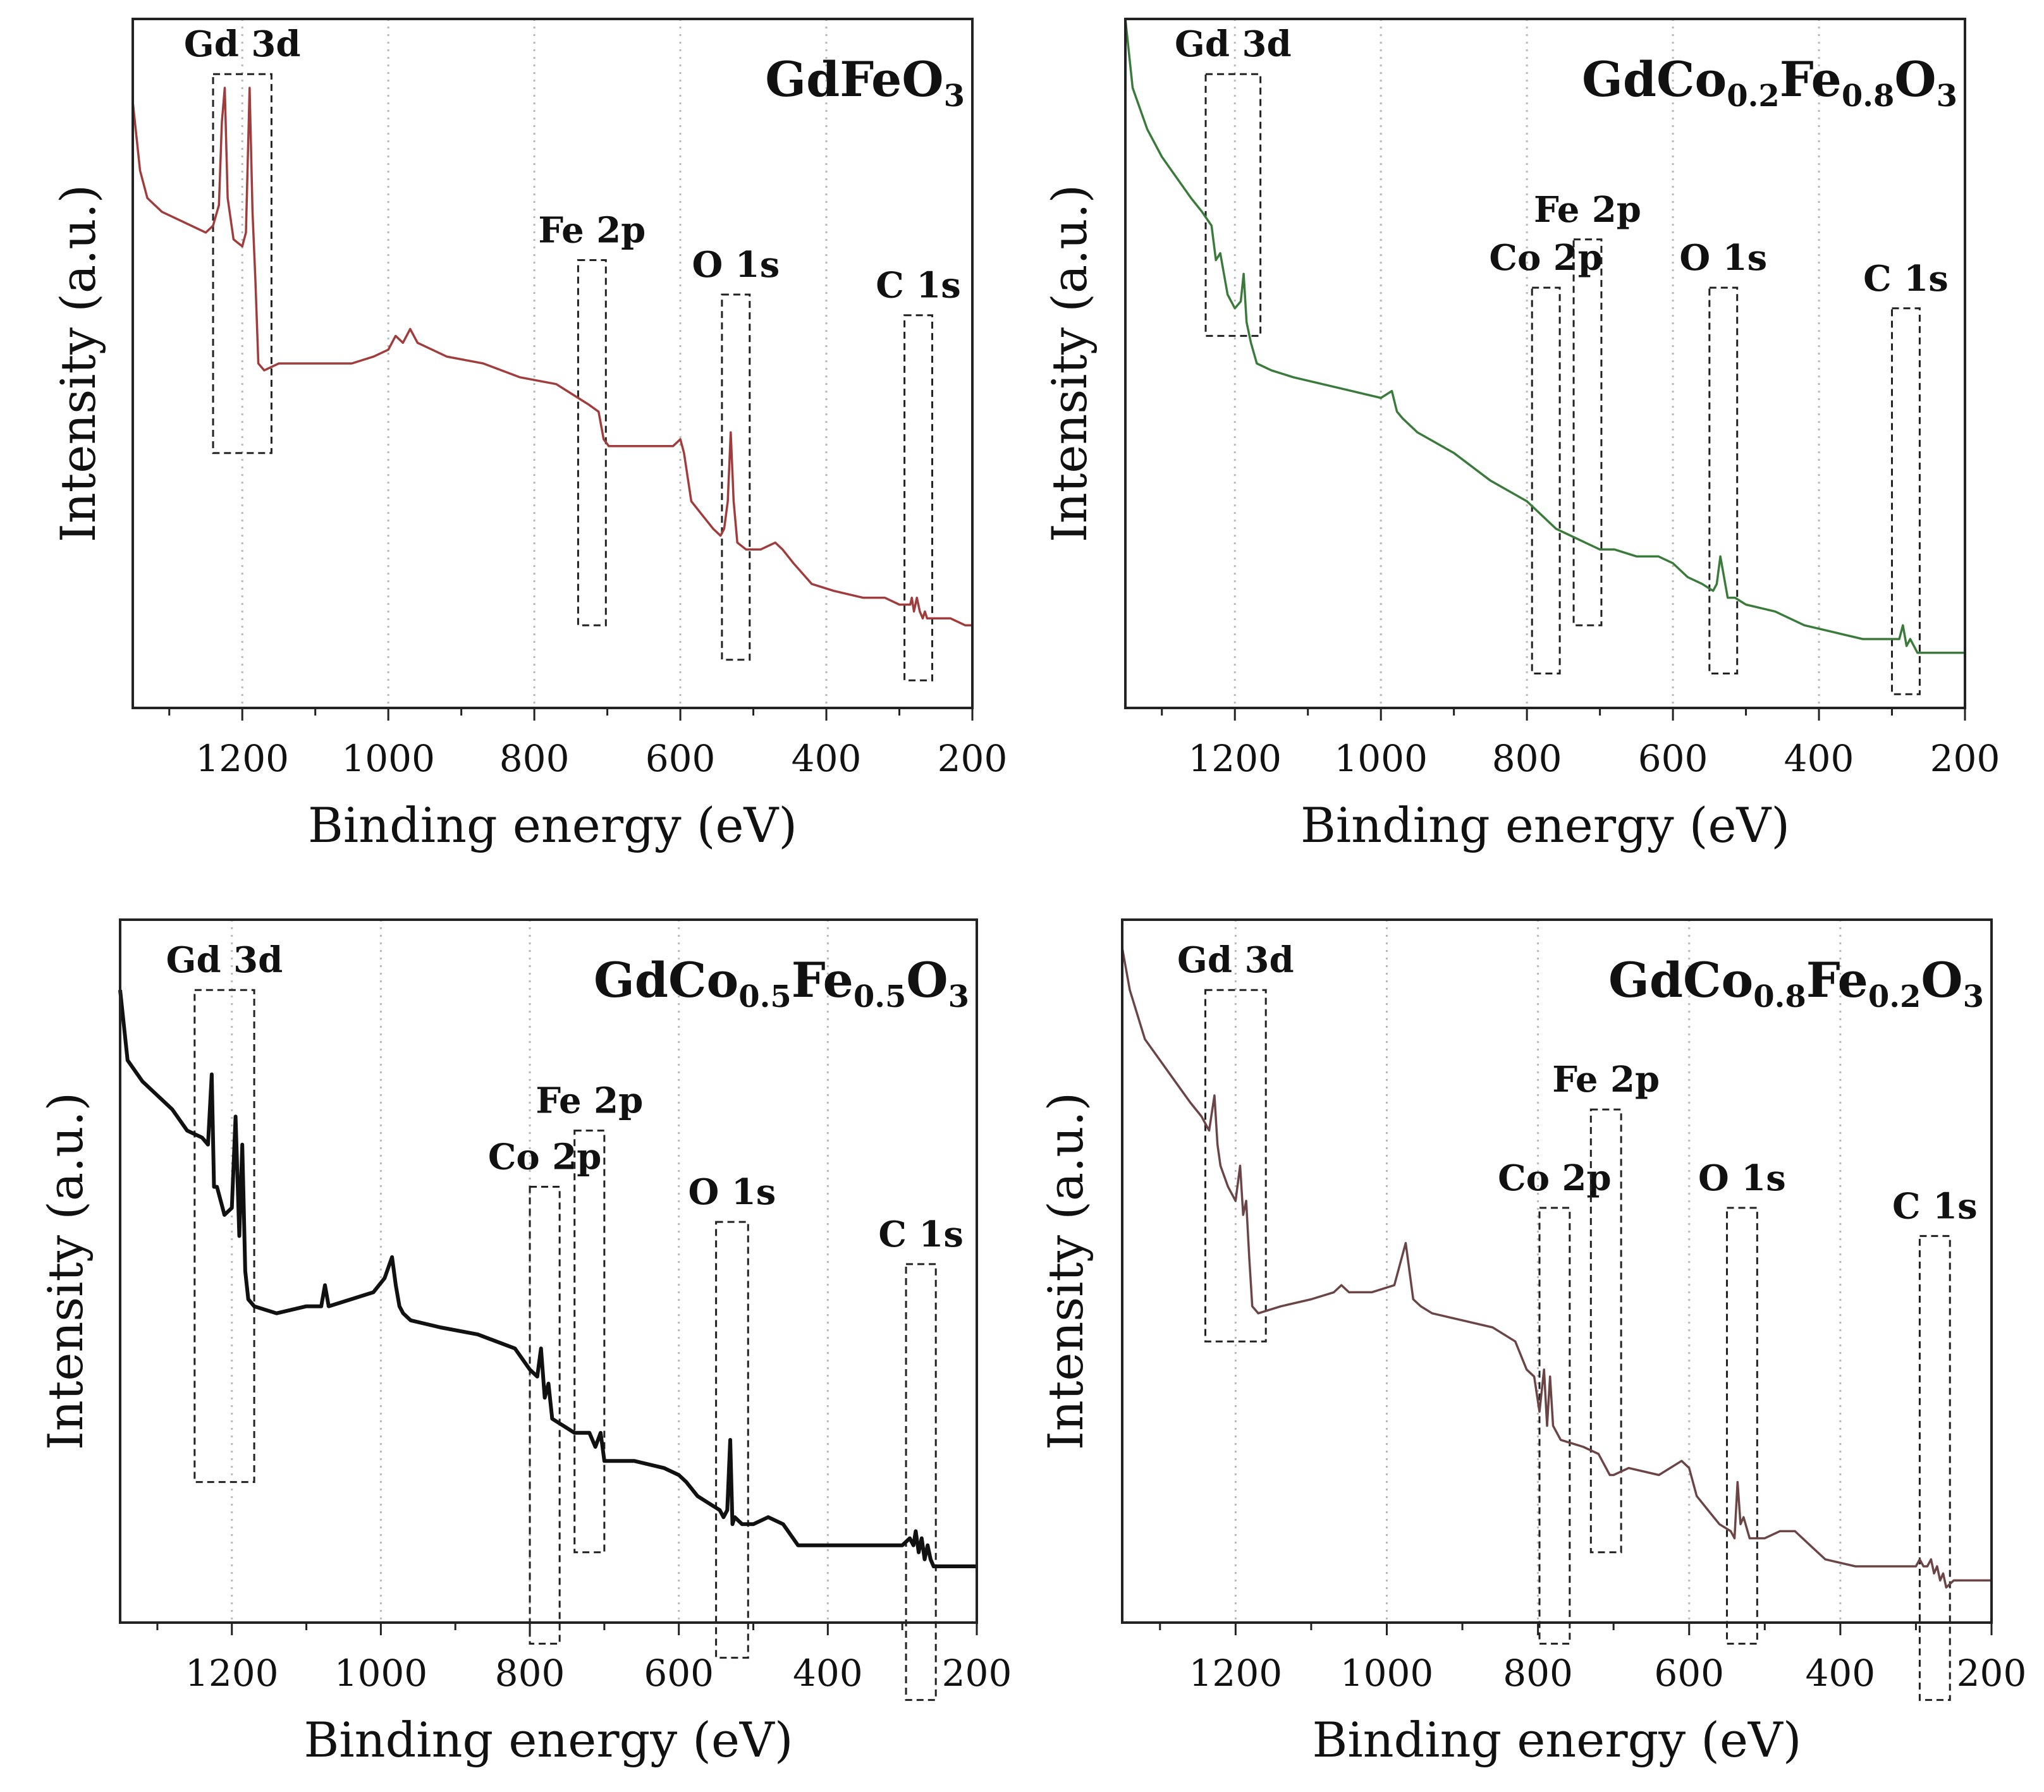  I want to click on title-part: Gd, so click(802, 79).